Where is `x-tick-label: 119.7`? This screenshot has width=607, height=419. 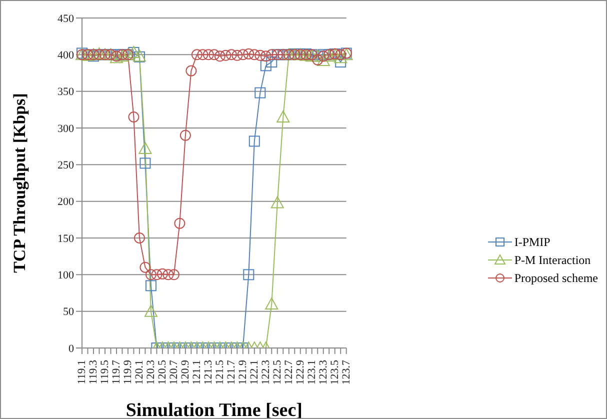
x-tick-label: 119.7 is located at coordinates (116, 372).